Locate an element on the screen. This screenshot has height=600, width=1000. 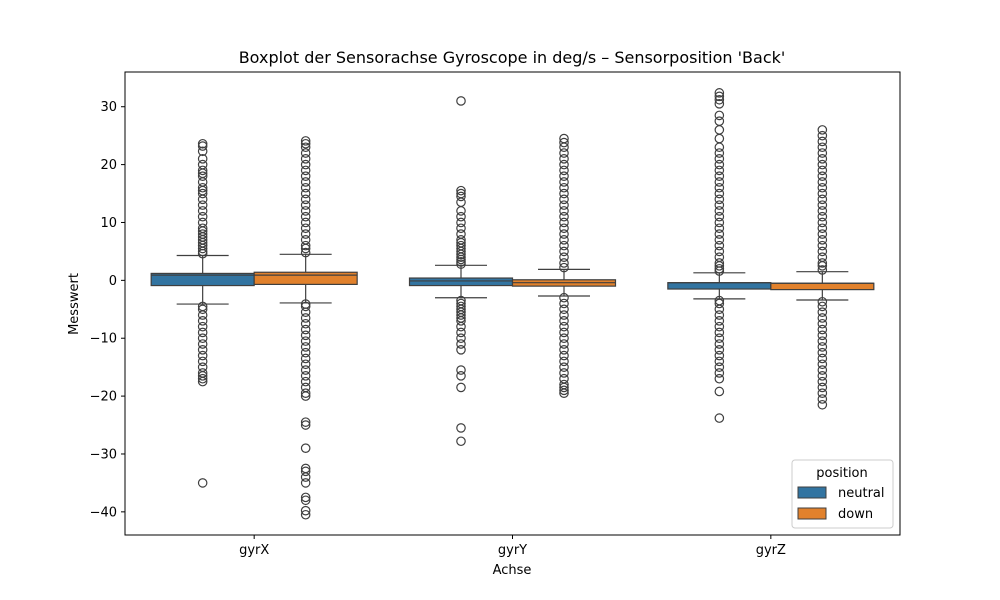
legend-swatch-down is located at coordinates (812, 513).